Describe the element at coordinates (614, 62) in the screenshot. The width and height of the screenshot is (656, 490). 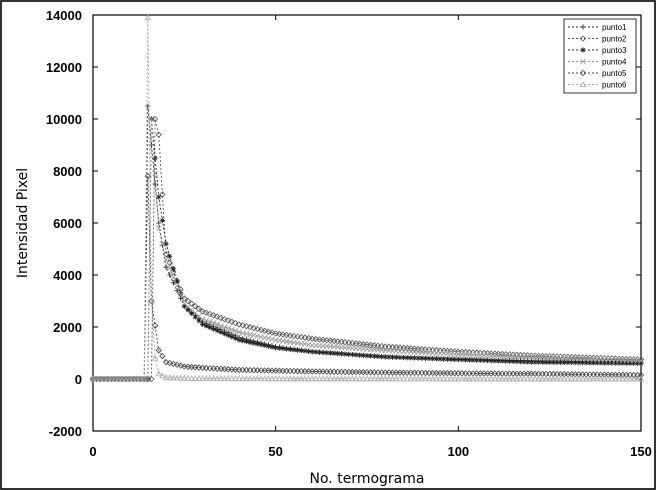
I see `legend-label: punto4` at that location.